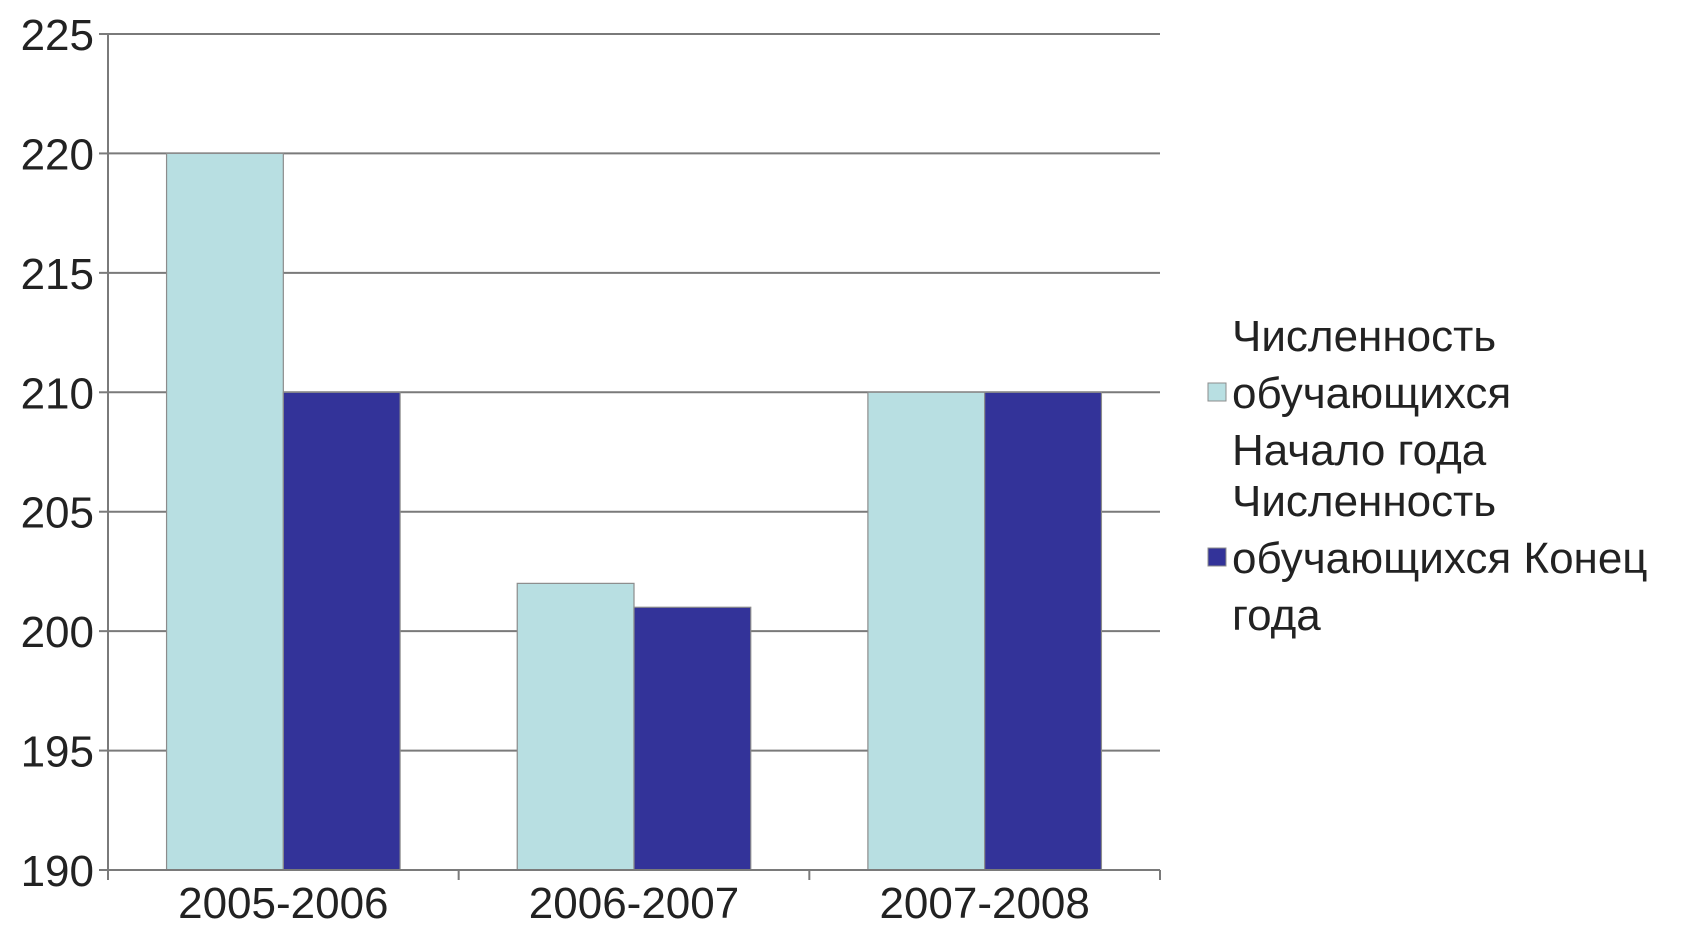 The image size is (1694, 926). What do you see at coordinates (283, 902) in the screenshot?
I see `x-tick-label: 2005-2006` at bounding box center [283, 902].